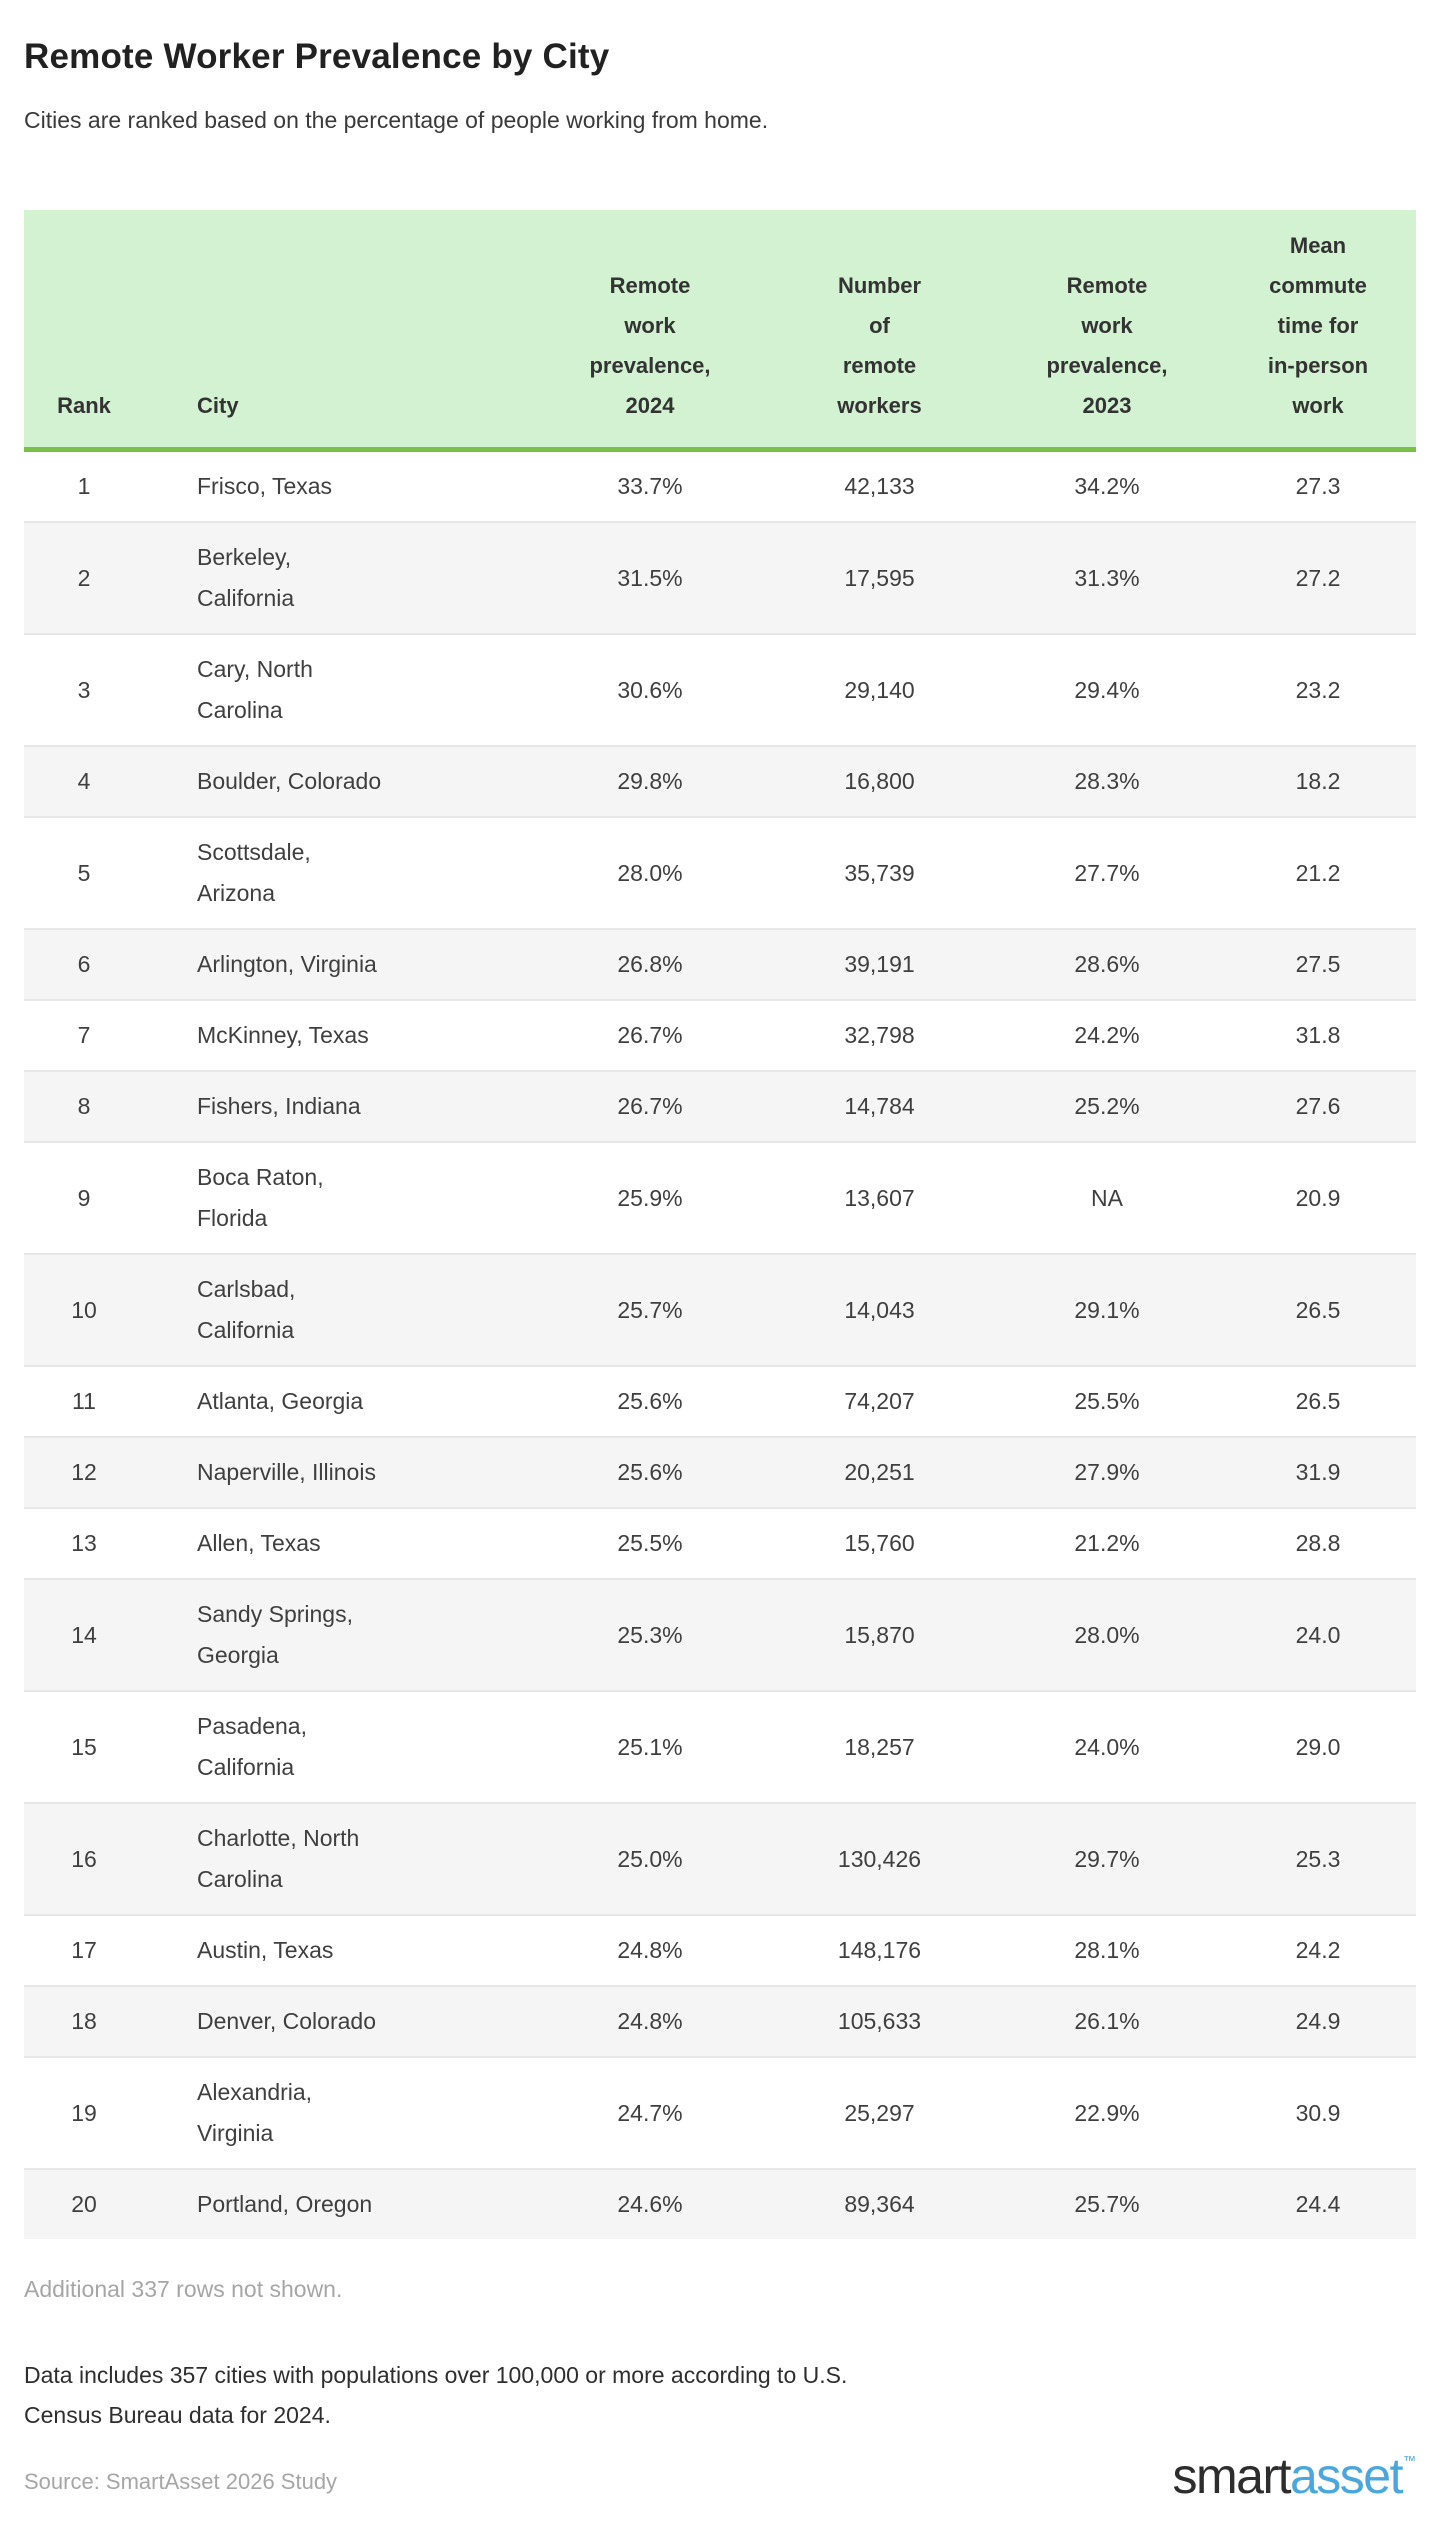 This screenshot has width=1440, height=2545. What do you see at coordinates (84, 485) in the screenshot?
I see `rank-cell: 1` at bounding box center [84, 485].